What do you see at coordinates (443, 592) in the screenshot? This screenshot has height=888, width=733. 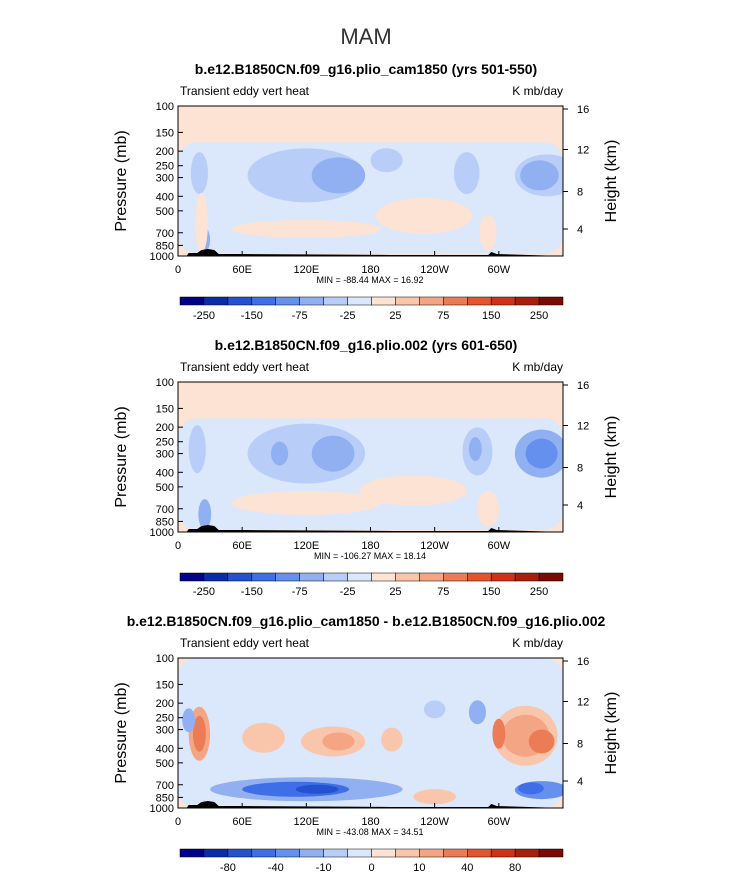 I see `colorbar-label: 75` at bounding box center [443, 592].